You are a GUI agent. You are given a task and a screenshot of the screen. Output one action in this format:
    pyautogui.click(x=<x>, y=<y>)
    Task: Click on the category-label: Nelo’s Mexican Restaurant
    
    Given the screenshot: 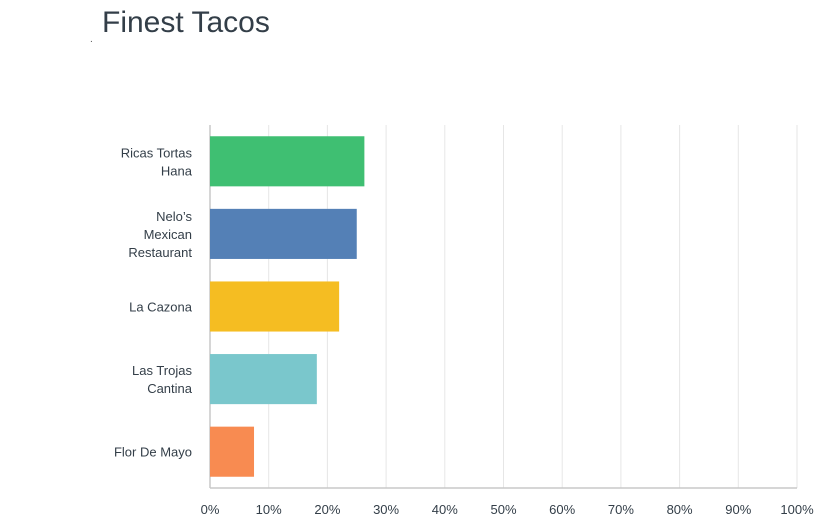 What is the action you would take?
    pyautogui.click(x=160, y=234)
    